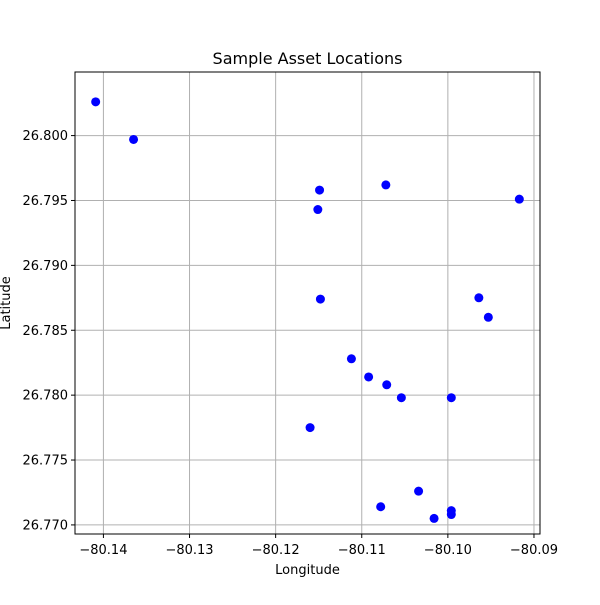  I want to click on y-tick-label: 26.795, so click(46, 201).